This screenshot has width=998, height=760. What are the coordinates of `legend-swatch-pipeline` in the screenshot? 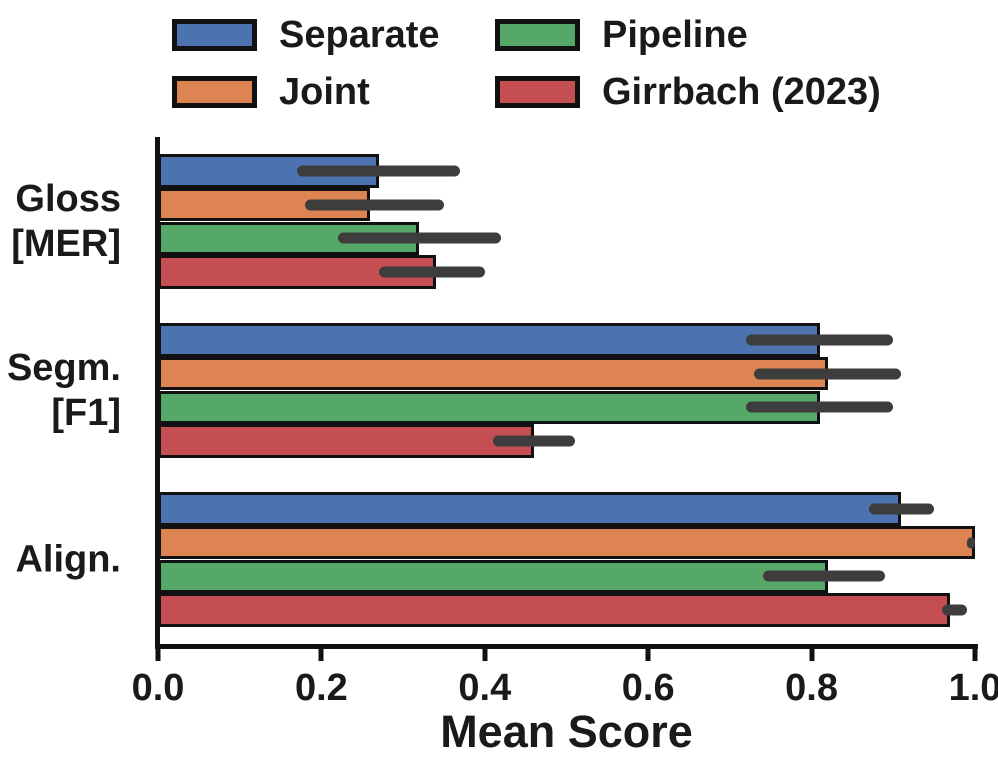 It's located at (537, 35).